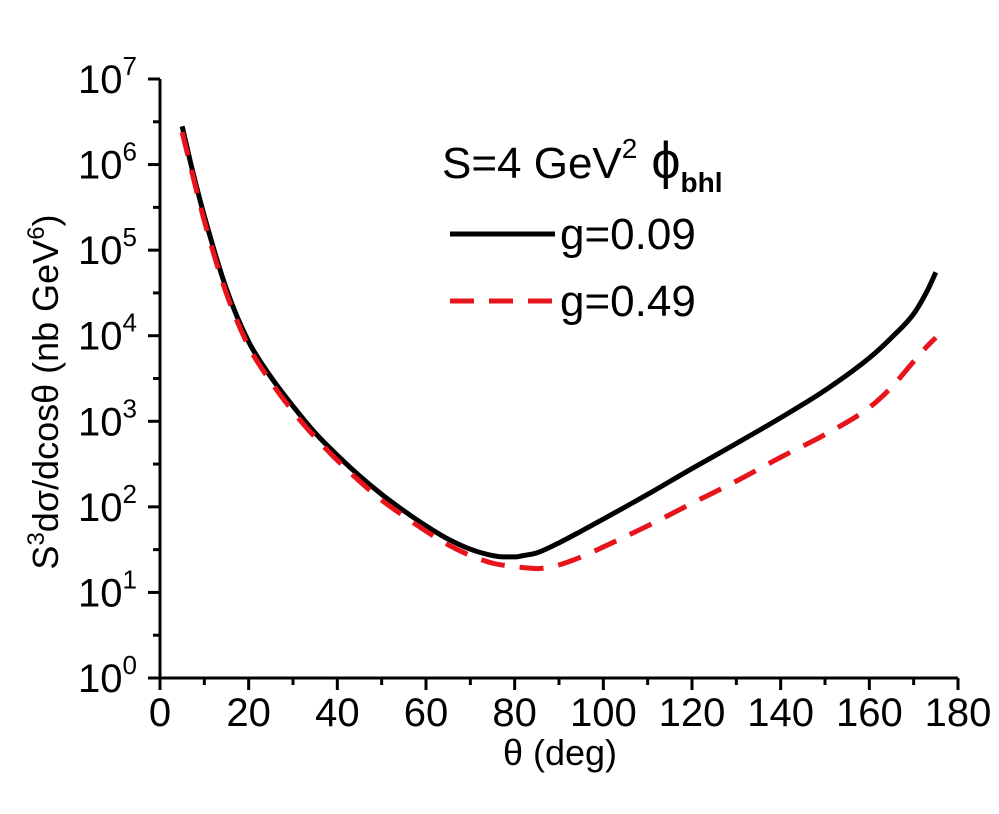 The height and width of the screenshot is (814, 999). What do you see at coordinates (44, 391) in the screenshot?
I see `y-axis-title: S3dσ/dcosθ (nb GeV6)` at bounding box center [44, 391].